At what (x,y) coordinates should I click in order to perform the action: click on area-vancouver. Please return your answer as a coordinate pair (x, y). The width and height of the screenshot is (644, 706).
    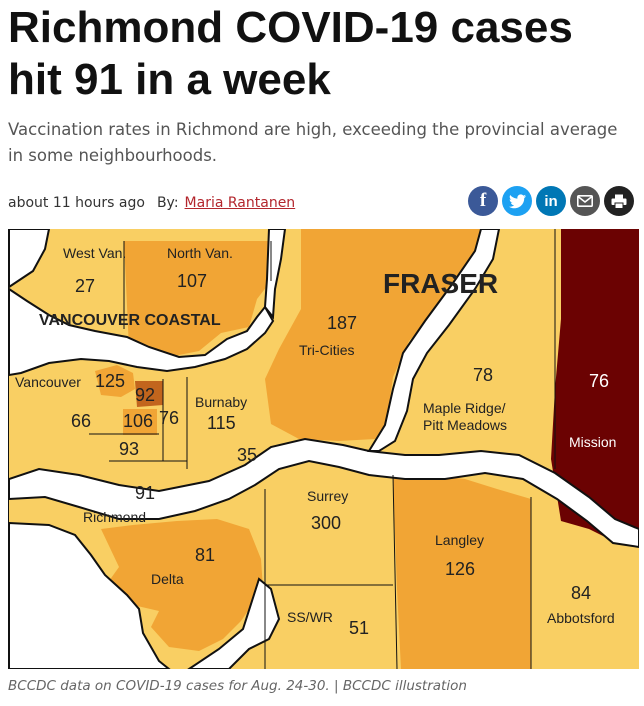
    Looking at the image, I should click on (115, 381).